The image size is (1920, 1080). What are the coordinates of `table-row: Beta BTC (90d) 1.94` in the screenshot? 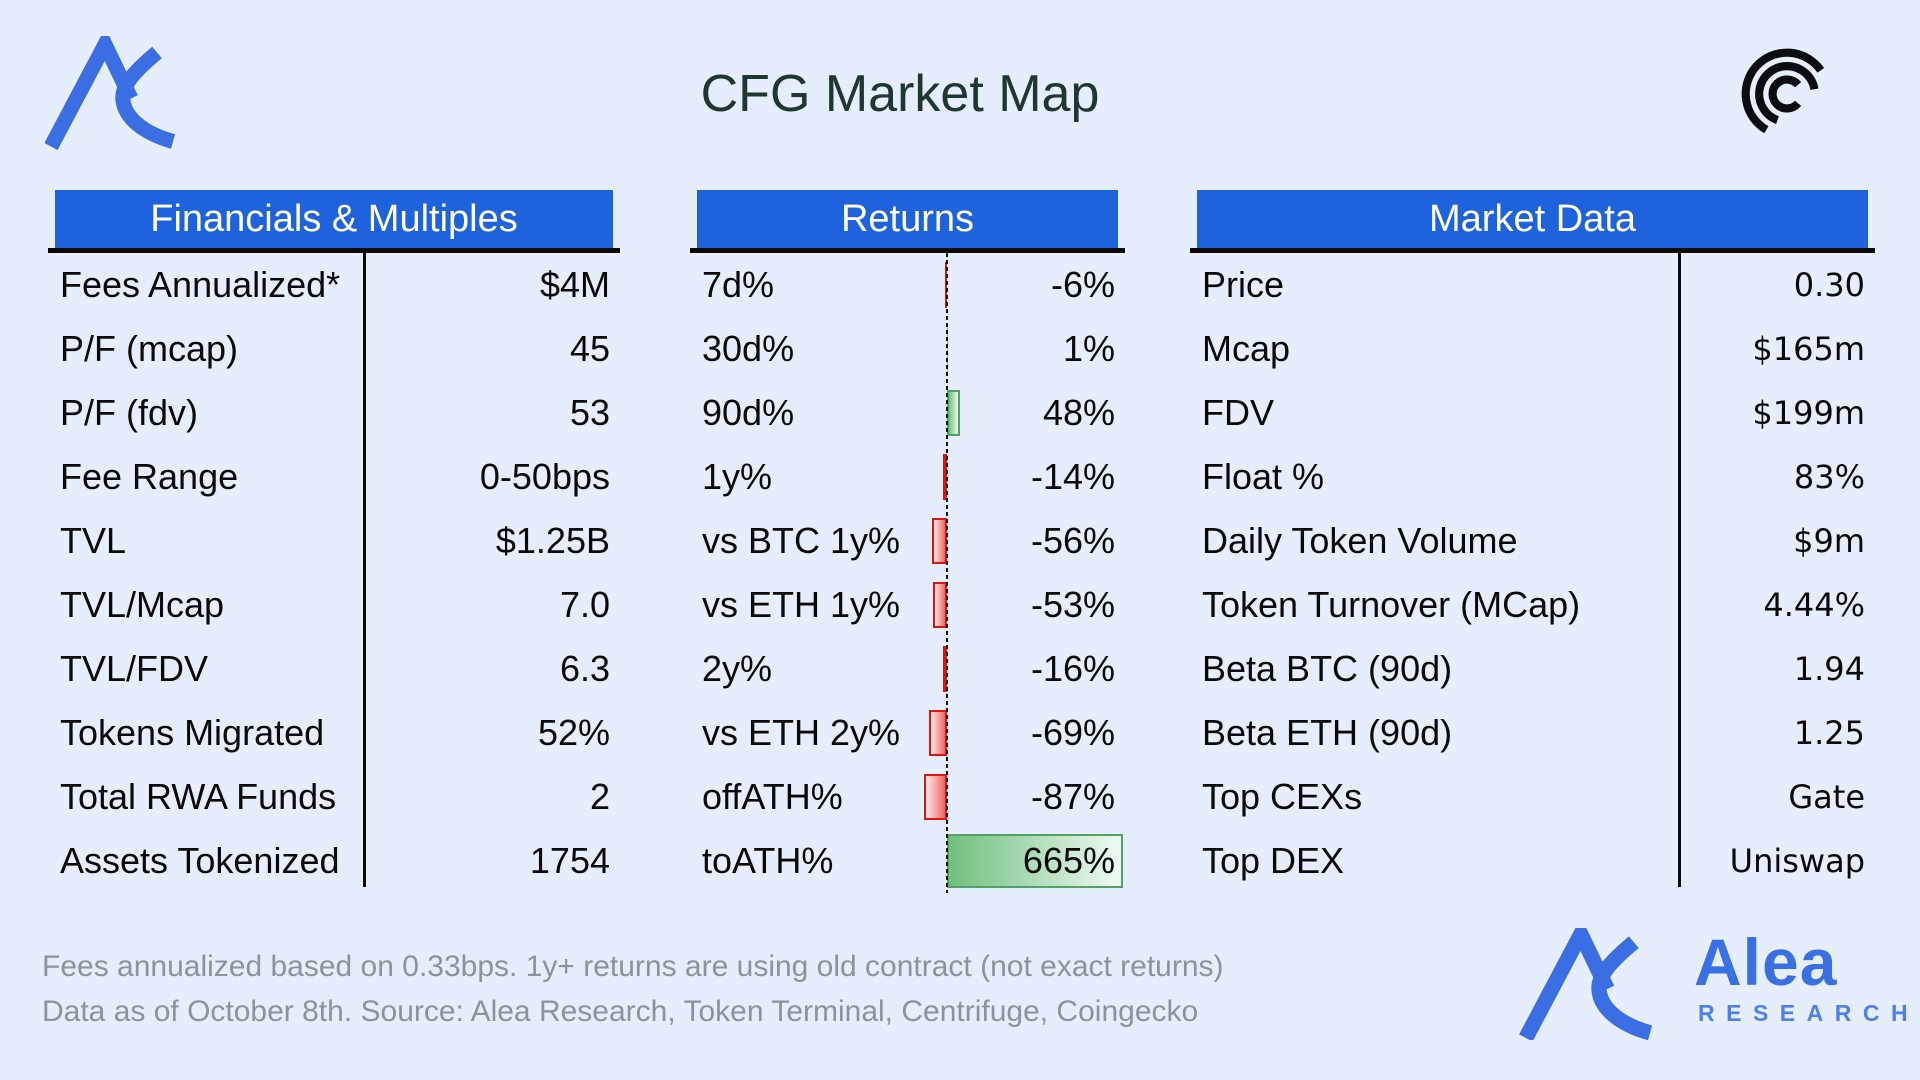 It's located at (1532, 669).